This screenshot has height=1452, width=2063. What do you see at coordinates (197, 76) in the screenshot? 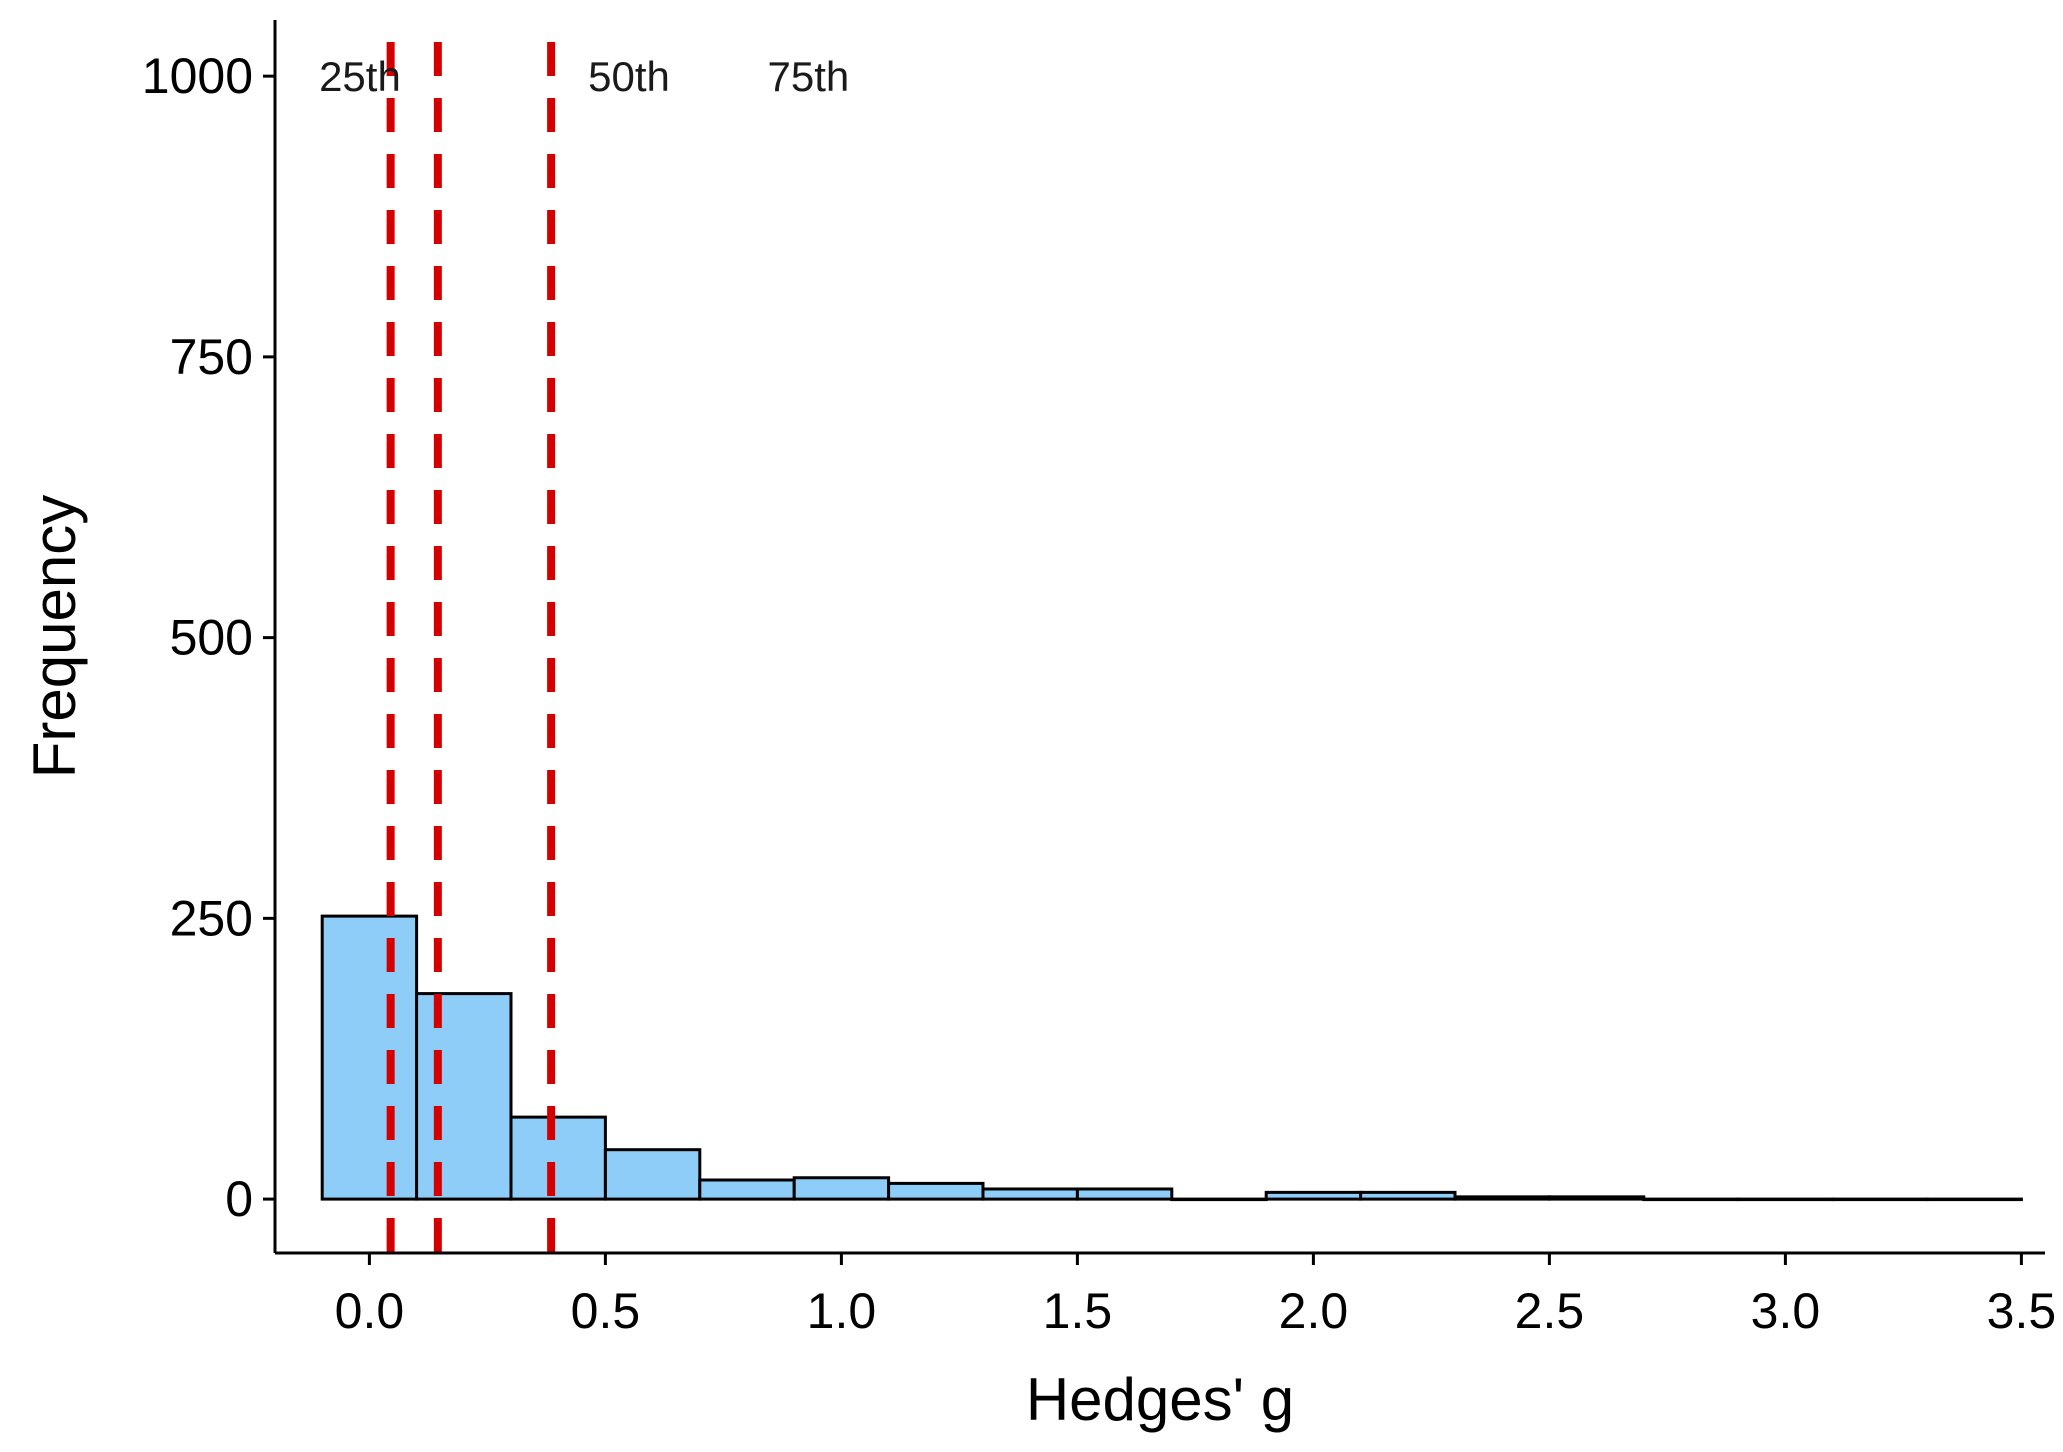
I see `y-tick-label-1000: 1000` at bounding box center [197, 76].